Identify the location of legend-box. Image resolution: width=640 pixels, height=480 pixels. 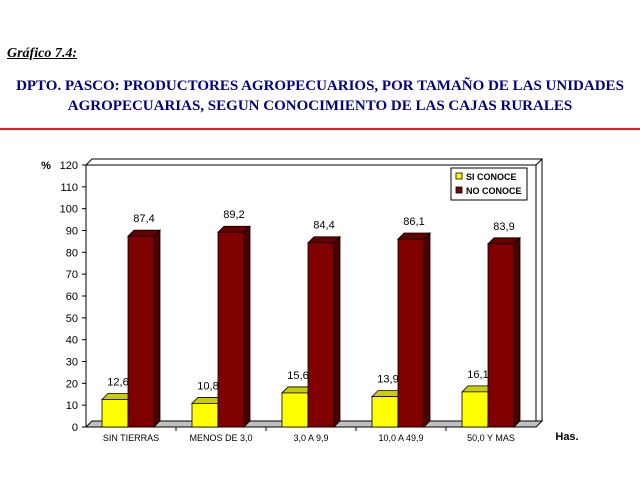
(489, 184).